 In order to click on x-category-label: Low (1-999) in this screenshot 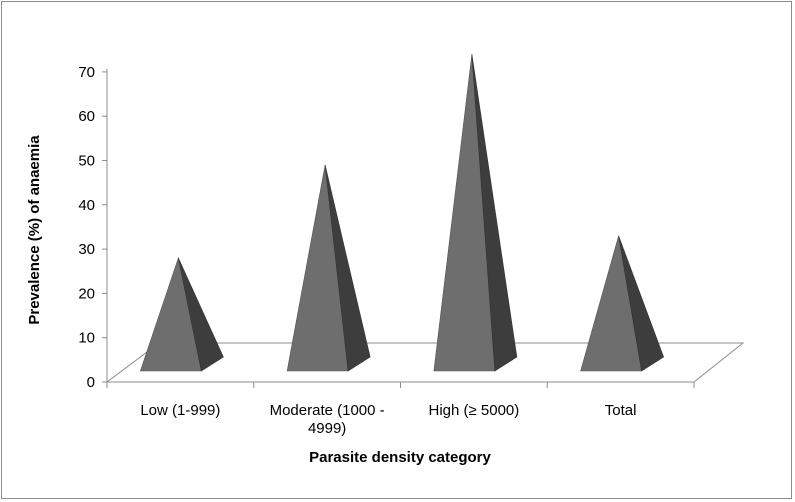, I will do `click(180, 410)`.